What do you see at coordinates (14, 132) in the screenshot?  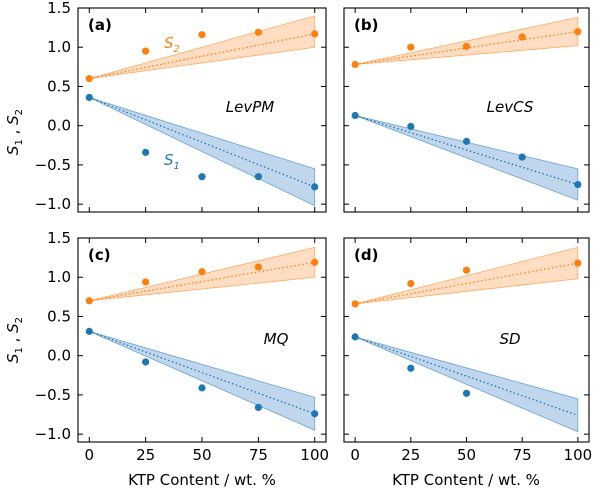 I see `ylabel-top: S1 , S2` at bounding box center [14, 132].